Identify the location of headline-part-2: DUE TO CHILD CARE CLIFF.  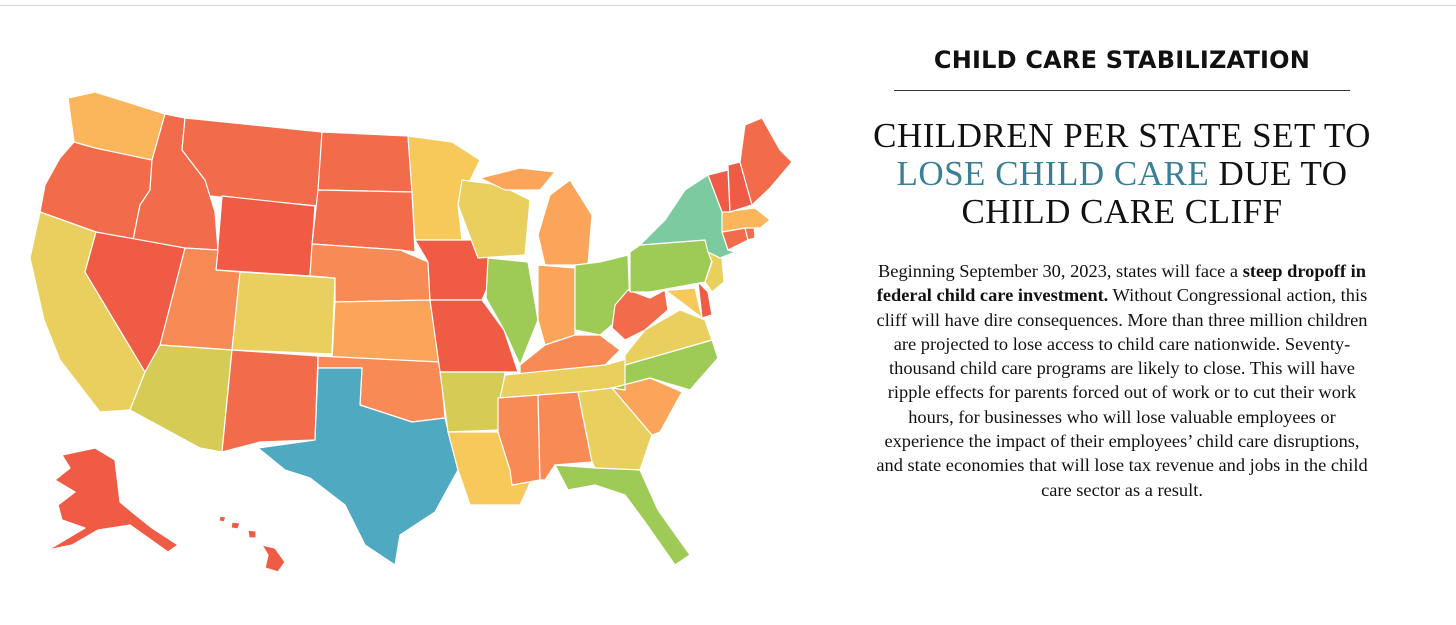
(1154, 192).